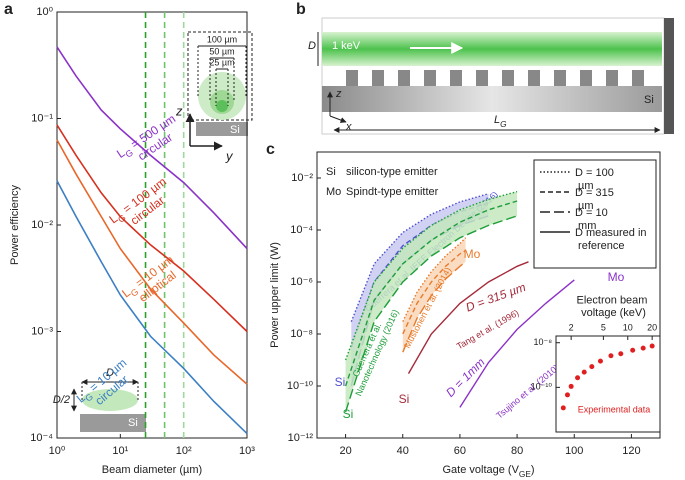 This screenshot has width=685, height=480. What do you see at coordinates (338, 119) in the screenshot?
I see `axis-arrow` at bounding box center [338, 119].